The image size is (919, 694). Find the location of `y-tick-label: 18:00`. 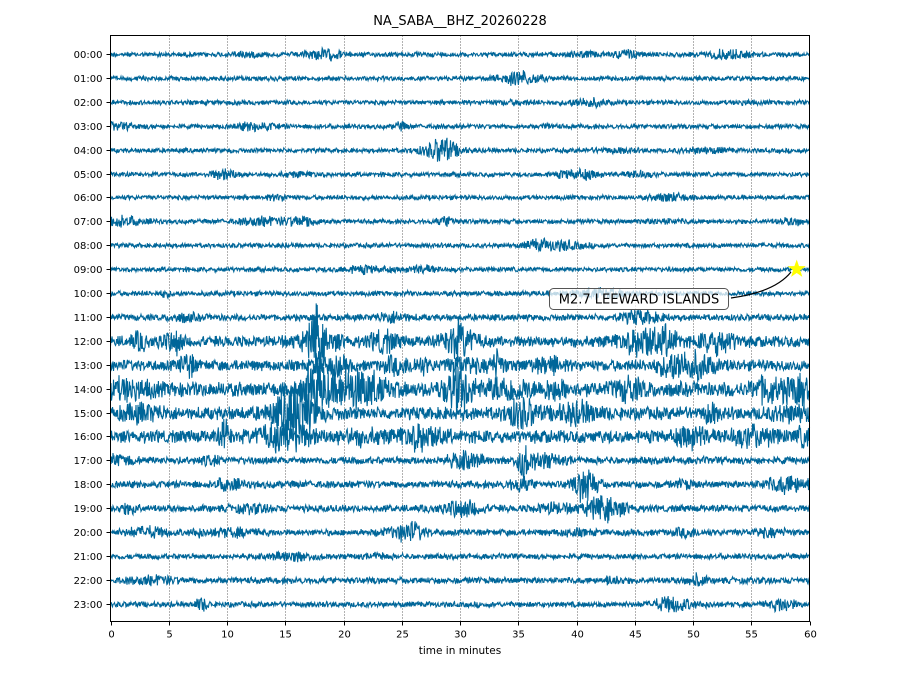

y-tick-label: 18:00 is located at coordinates (88, 485).